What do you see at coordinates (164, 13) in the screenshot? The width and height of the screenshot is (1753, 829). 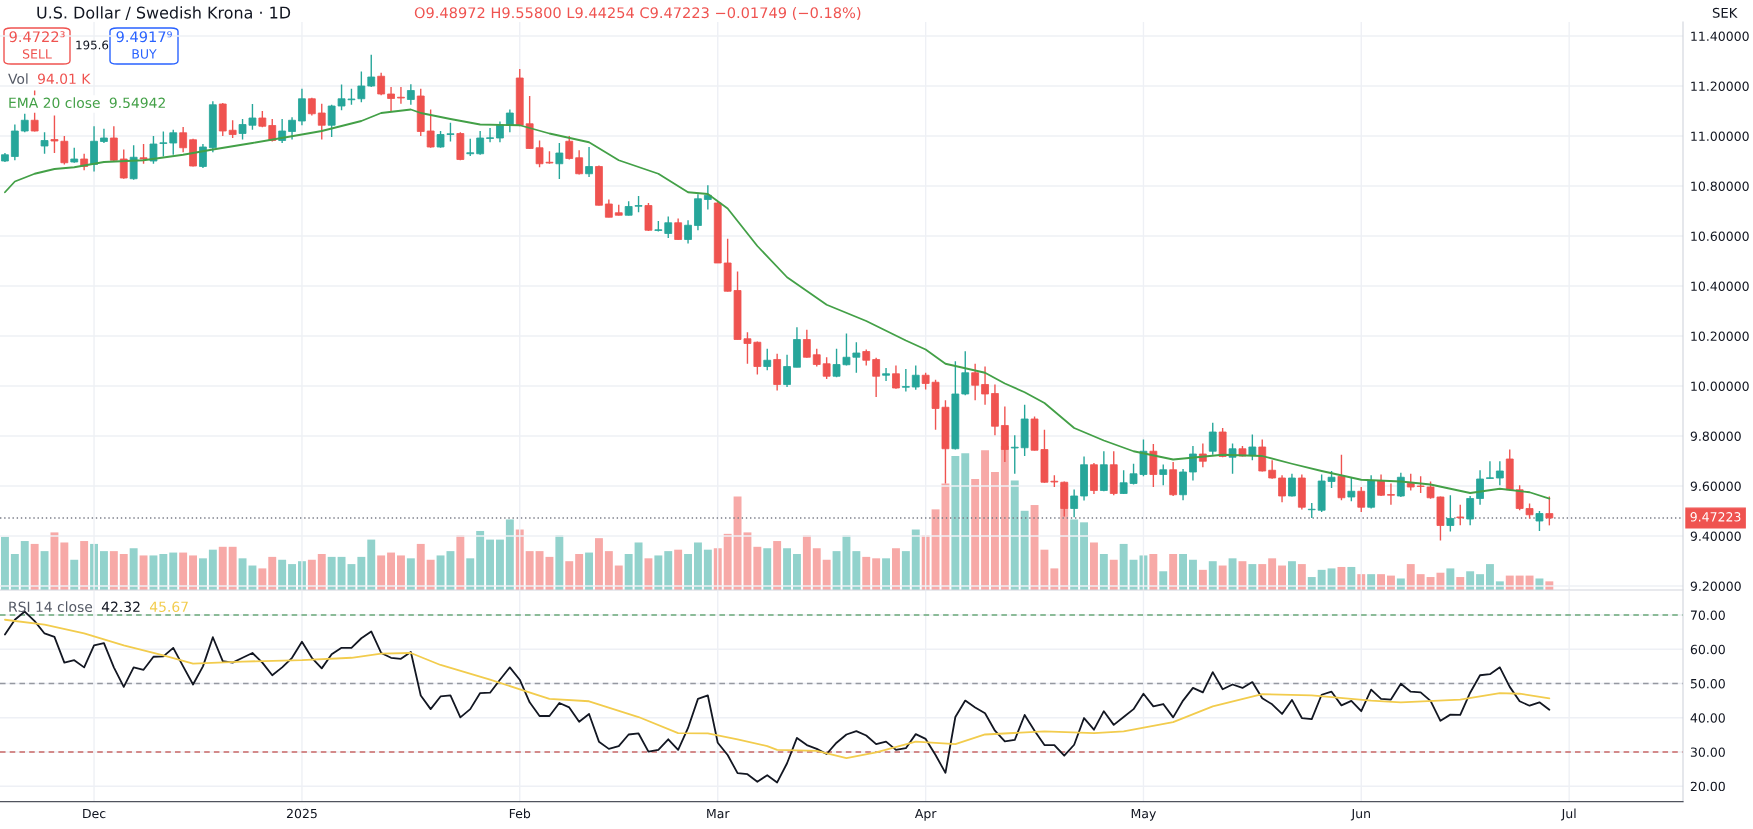 I see `chart-title: U.S. Dollar / Swedish Krona · 1D` at bounding box center [164, 13].